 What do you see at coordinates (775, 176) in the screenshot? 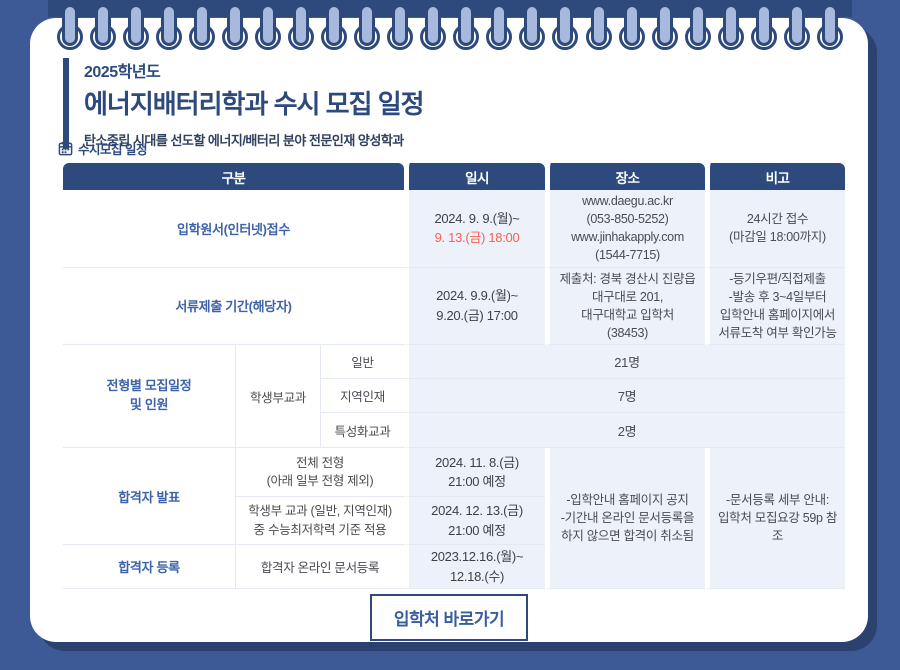
I see `header-note: 비고` at bounding box center [775, 176].